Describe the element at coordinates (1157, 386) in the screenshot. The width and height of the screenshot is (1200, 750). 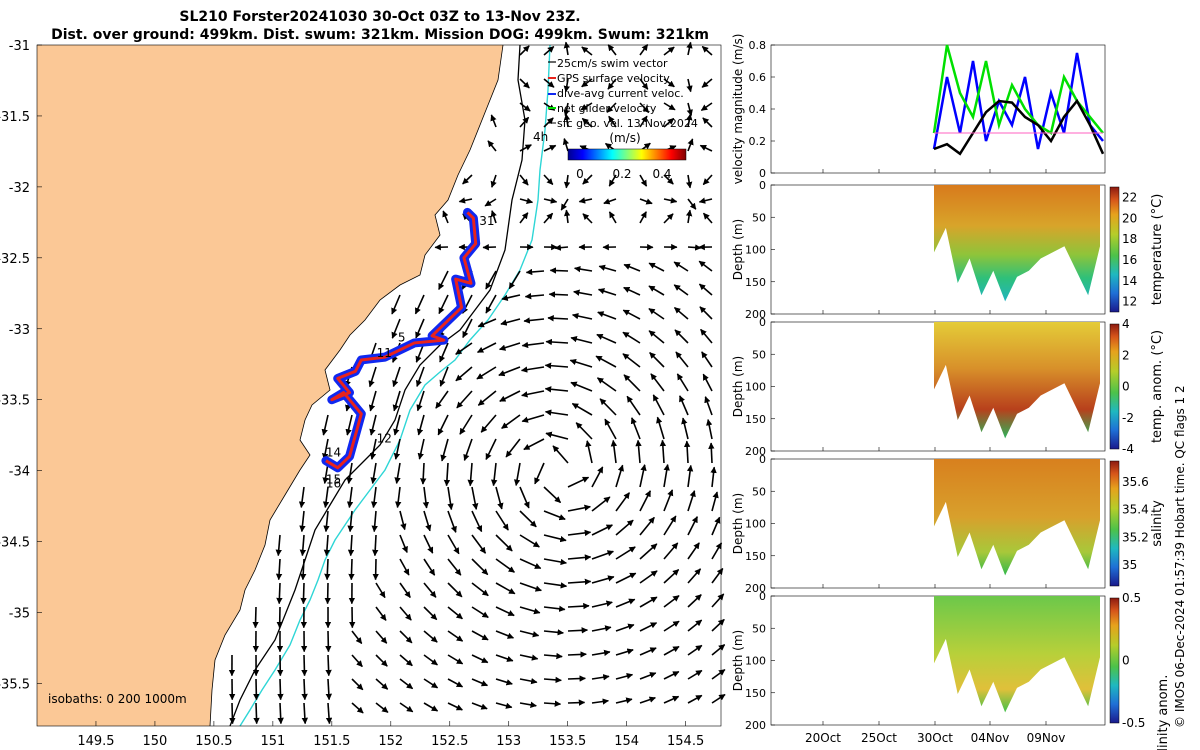
I see `colorbar-label: temp. anom. (°C)` at that location.